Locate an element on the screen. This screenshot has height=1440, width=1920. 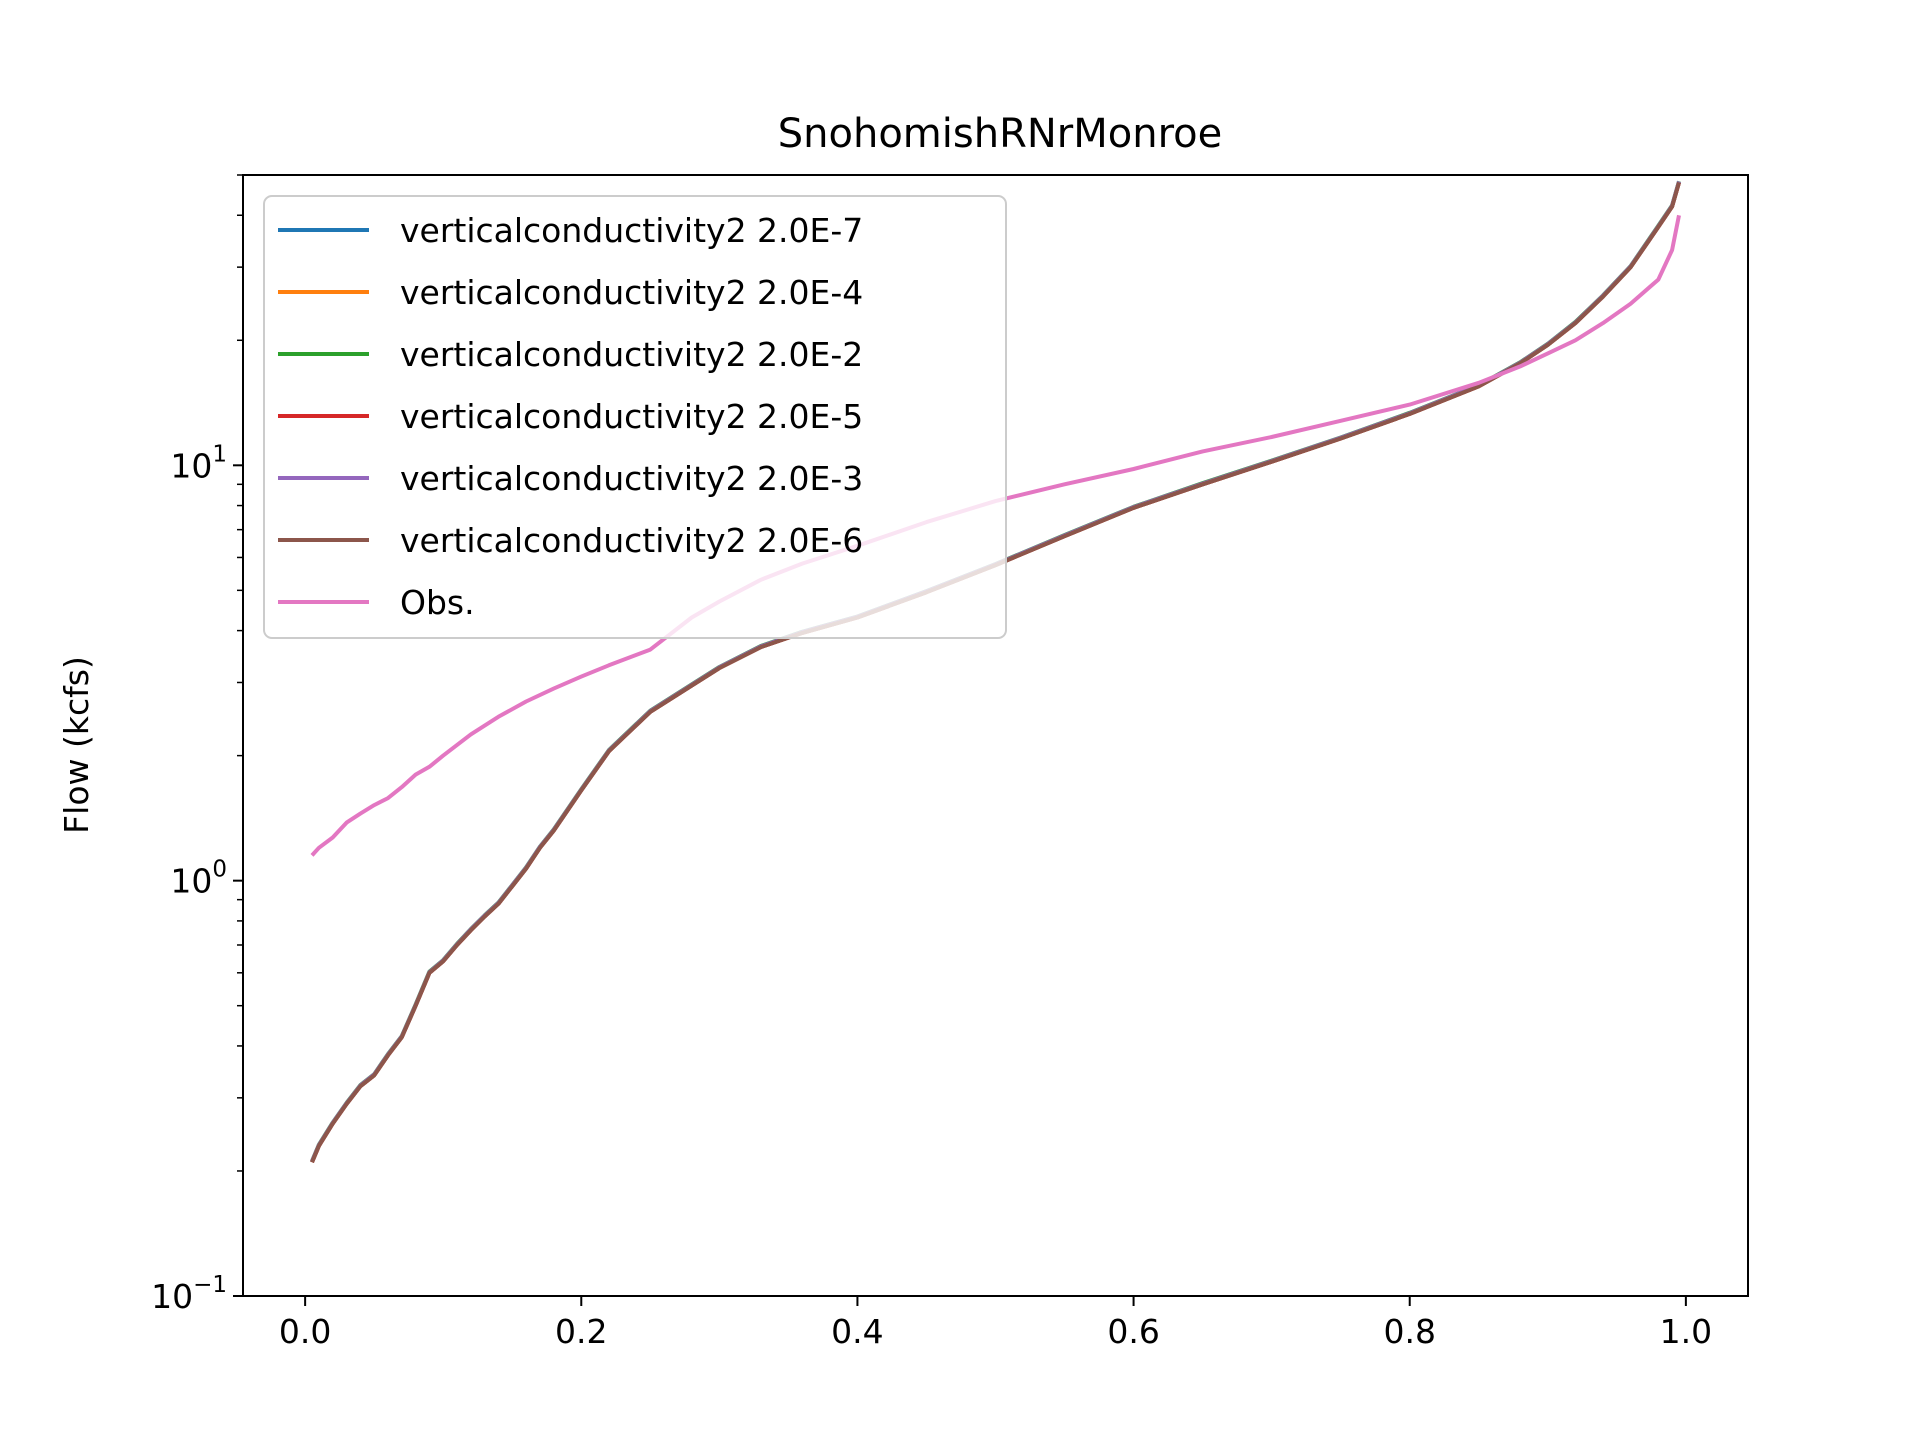
x-tick-label: 0.0 is located at coordinates (305, 1331).